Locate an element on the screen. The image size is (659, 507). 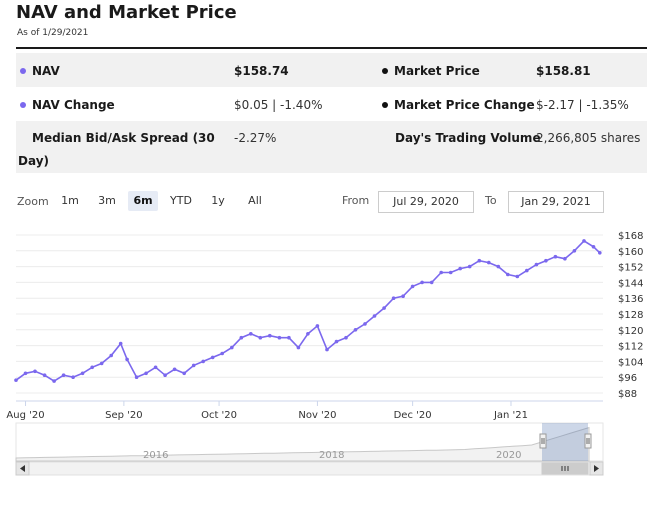
summary-row-nav: NAV $158.74 Market Price $158.81 is located at coordinates (331, 70).